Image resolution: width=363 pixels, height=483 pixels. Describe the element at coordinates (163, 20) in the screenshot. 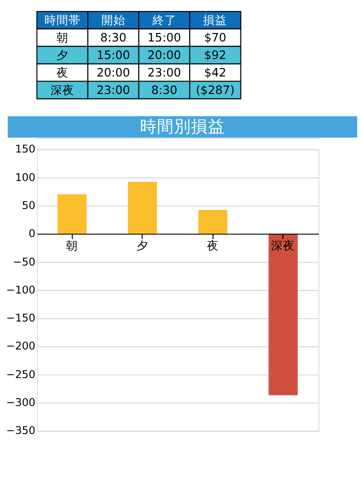

I see `text: 終了` at that location.